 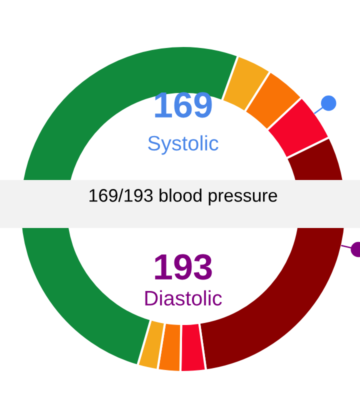 What do you see at coordinates (183, 267) in the screenshot?
I see `text: 193` at bounding box center [183, 267].